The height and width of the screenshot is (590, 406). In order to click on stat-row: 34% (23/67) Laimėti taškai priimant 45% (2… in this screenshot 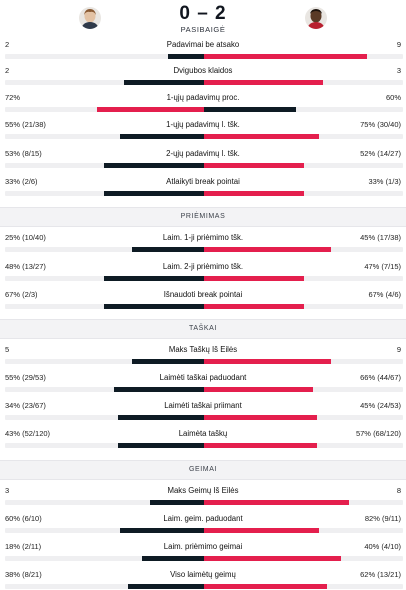, I will do `click(203, 411)`.